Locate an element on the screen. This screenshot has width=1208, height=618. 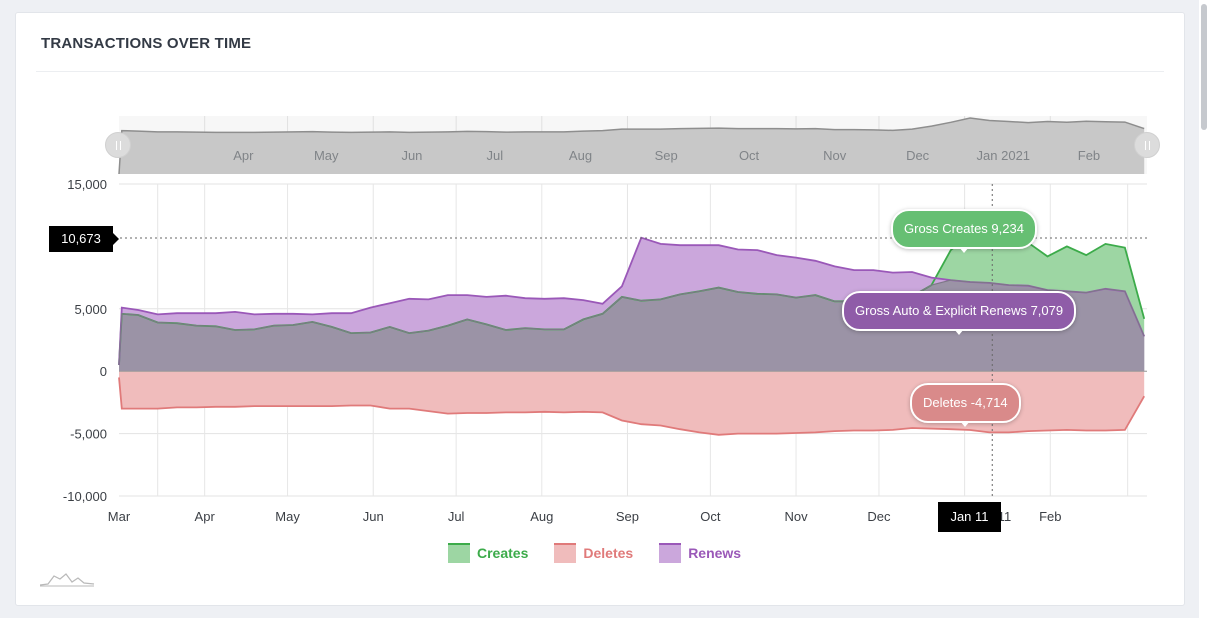
navigator-label: Dec is located at coordinates (918, 155).